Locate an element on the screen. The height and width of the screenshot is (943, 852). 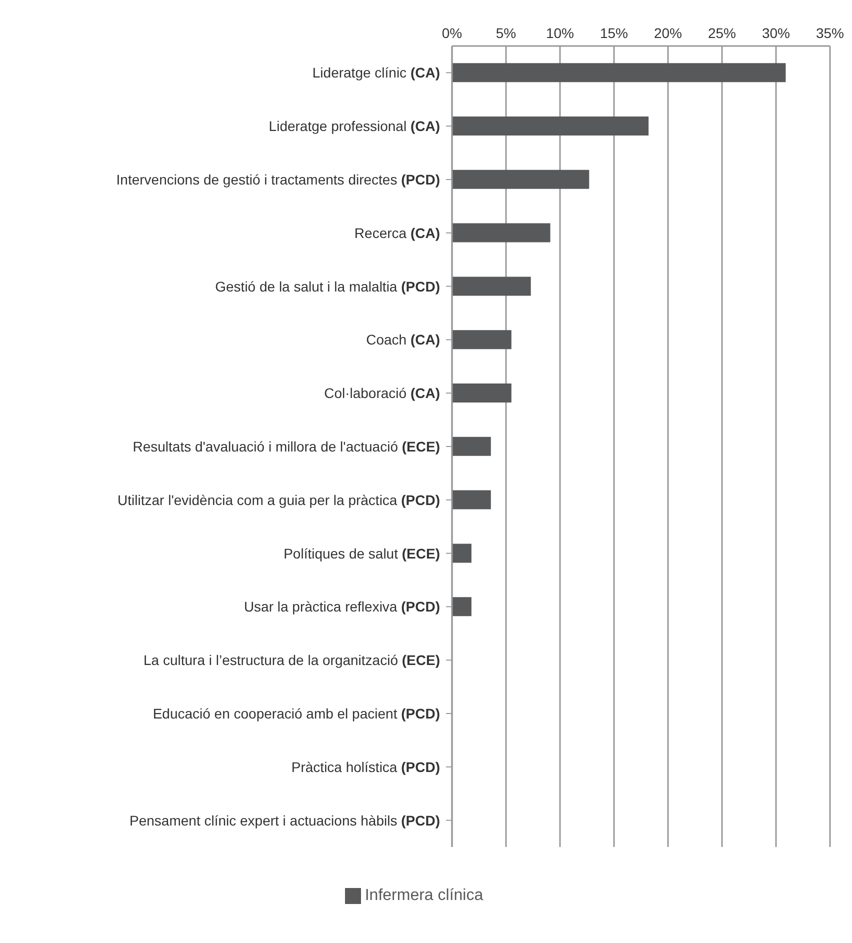
x-tick-label: 10% is located at coordinates (560, 33).